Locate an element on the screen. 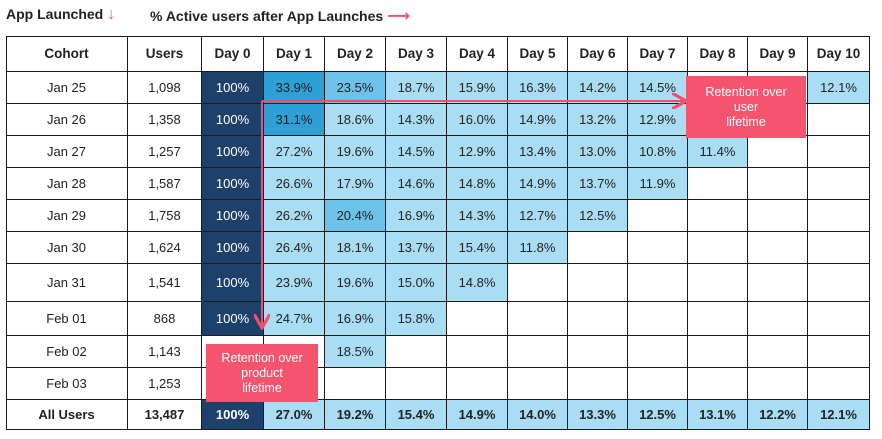 This screenshot has height=439, width=882. retention-cell: 19.6% is located at coordinates (355, 283).